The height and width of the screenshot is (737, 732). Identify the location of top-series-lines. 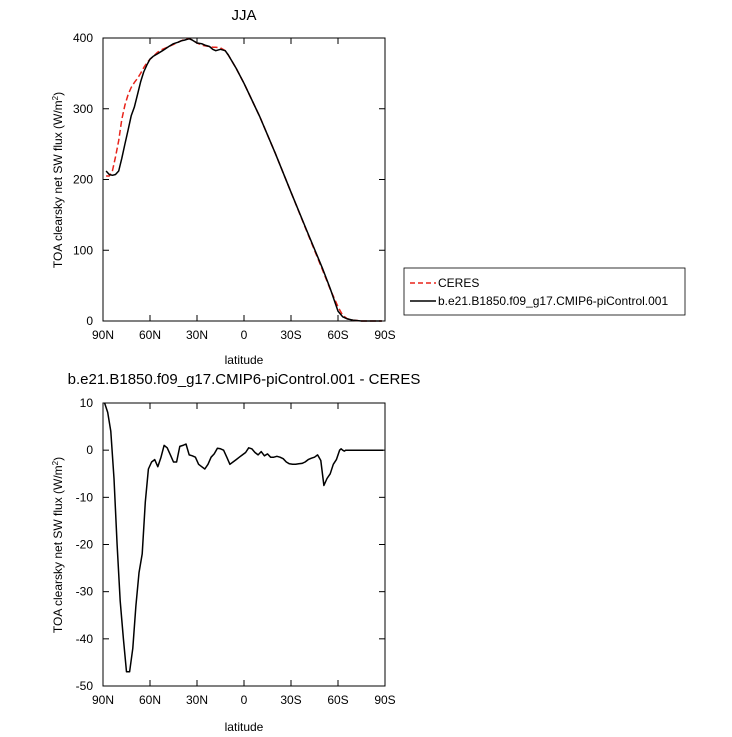
(243, 179).